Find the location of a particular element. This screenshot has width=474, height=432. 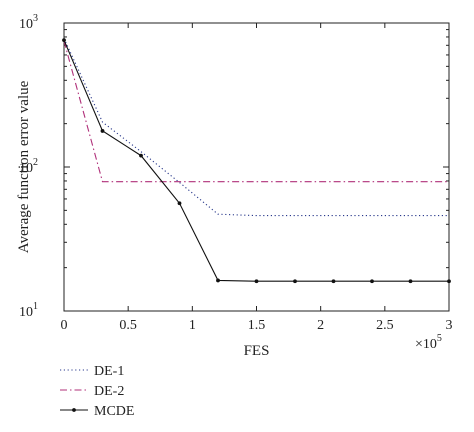

legend-label-de-1: DE-1 is located at coordinates (109, 371).